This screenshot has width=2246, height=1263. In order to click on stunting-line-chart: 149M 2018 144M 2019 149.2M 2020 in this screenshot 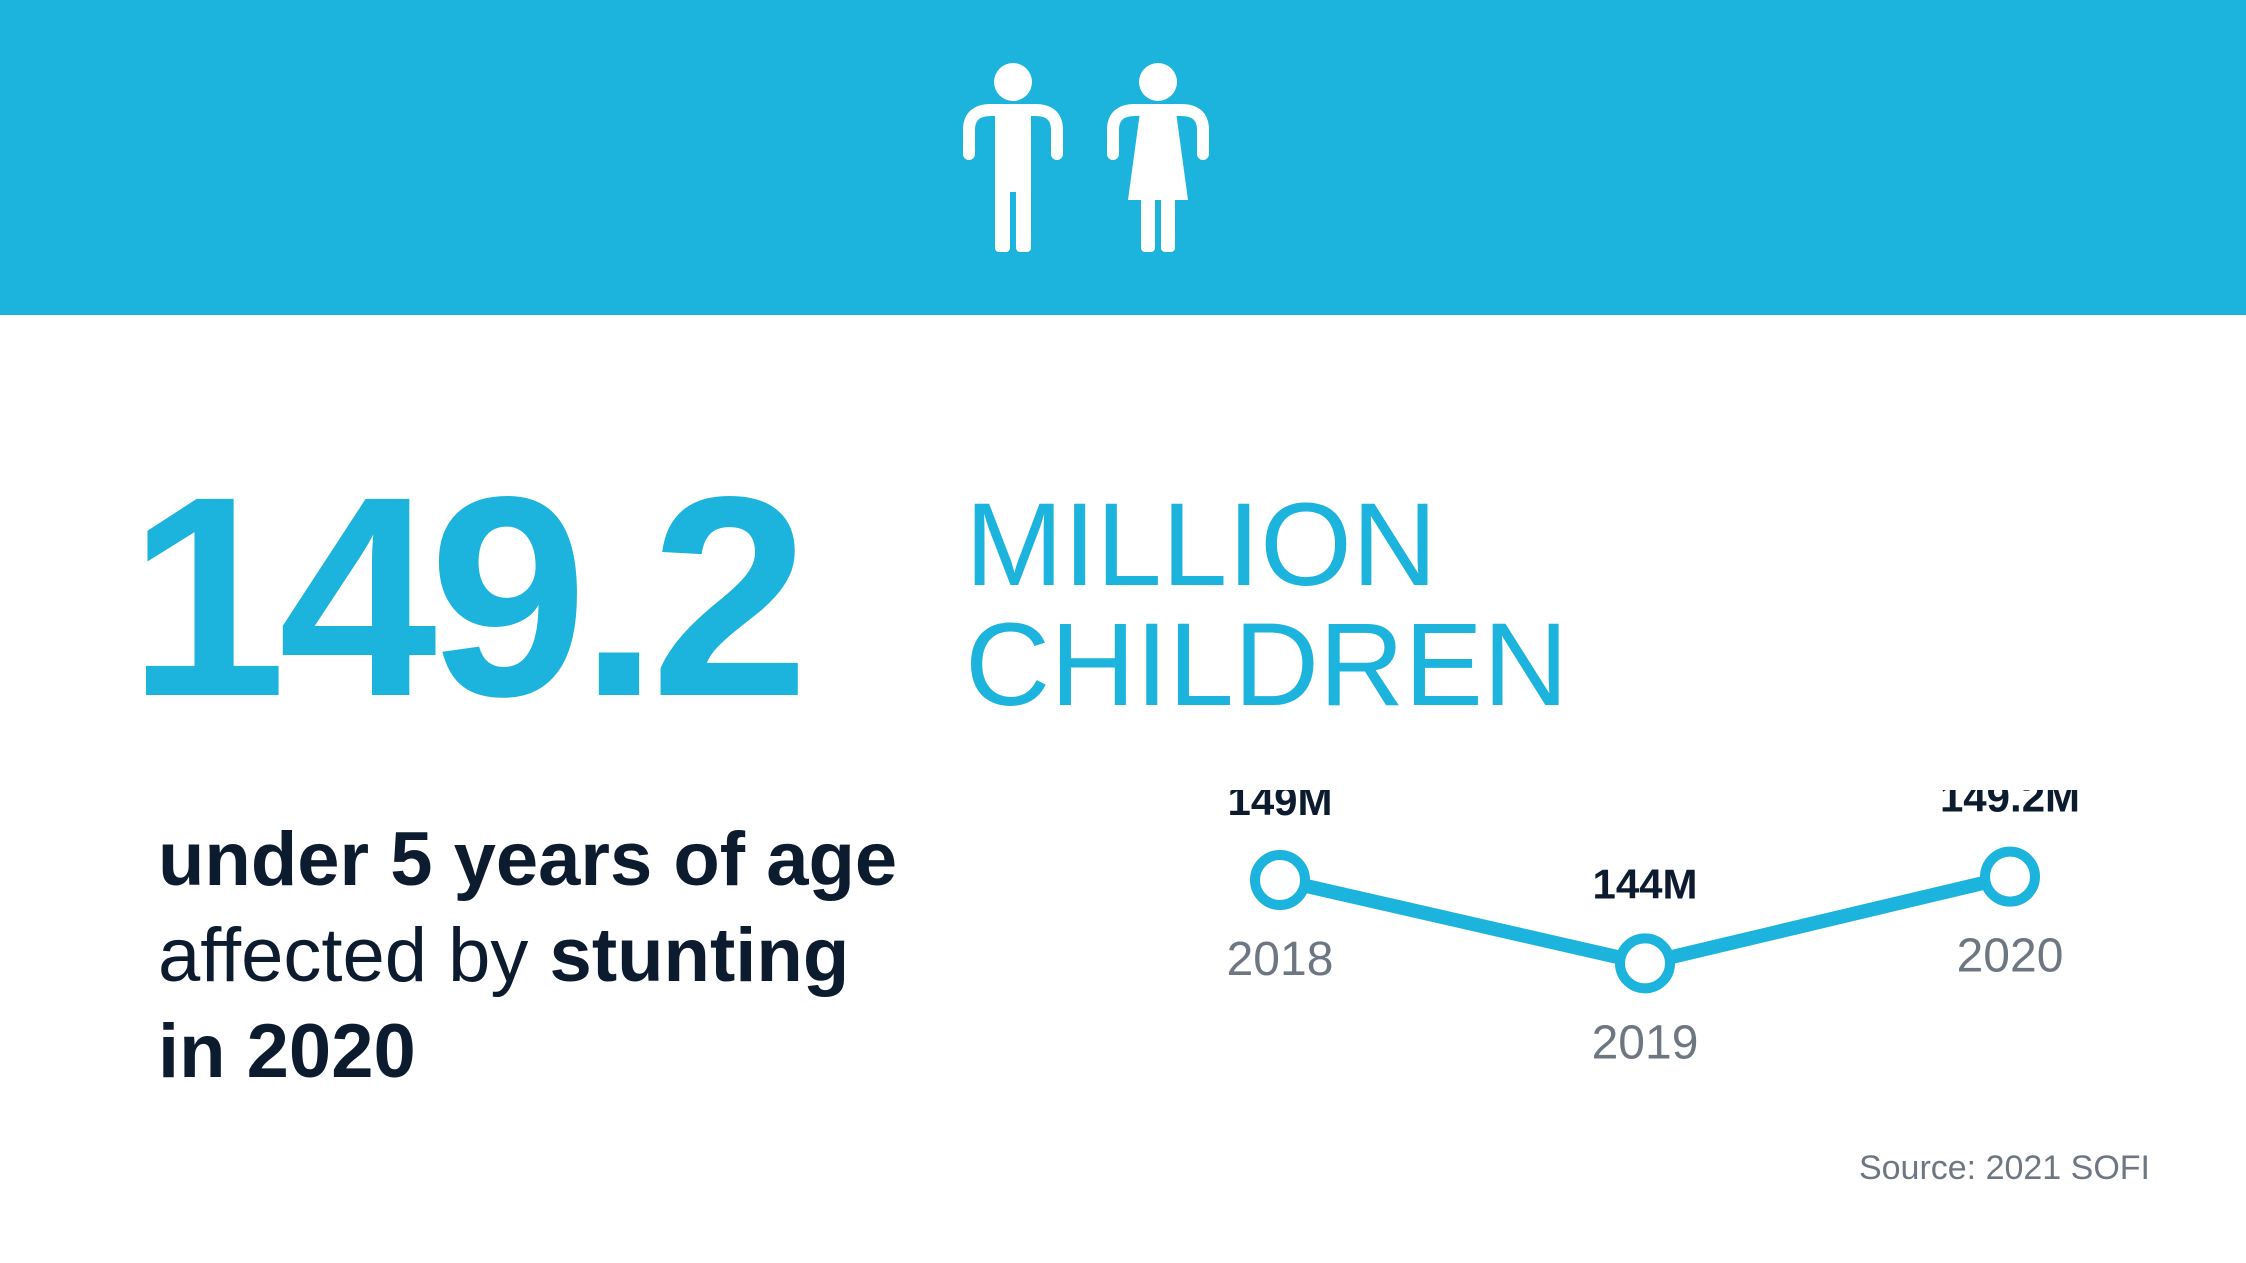, I will do `click(1653, 929)`.